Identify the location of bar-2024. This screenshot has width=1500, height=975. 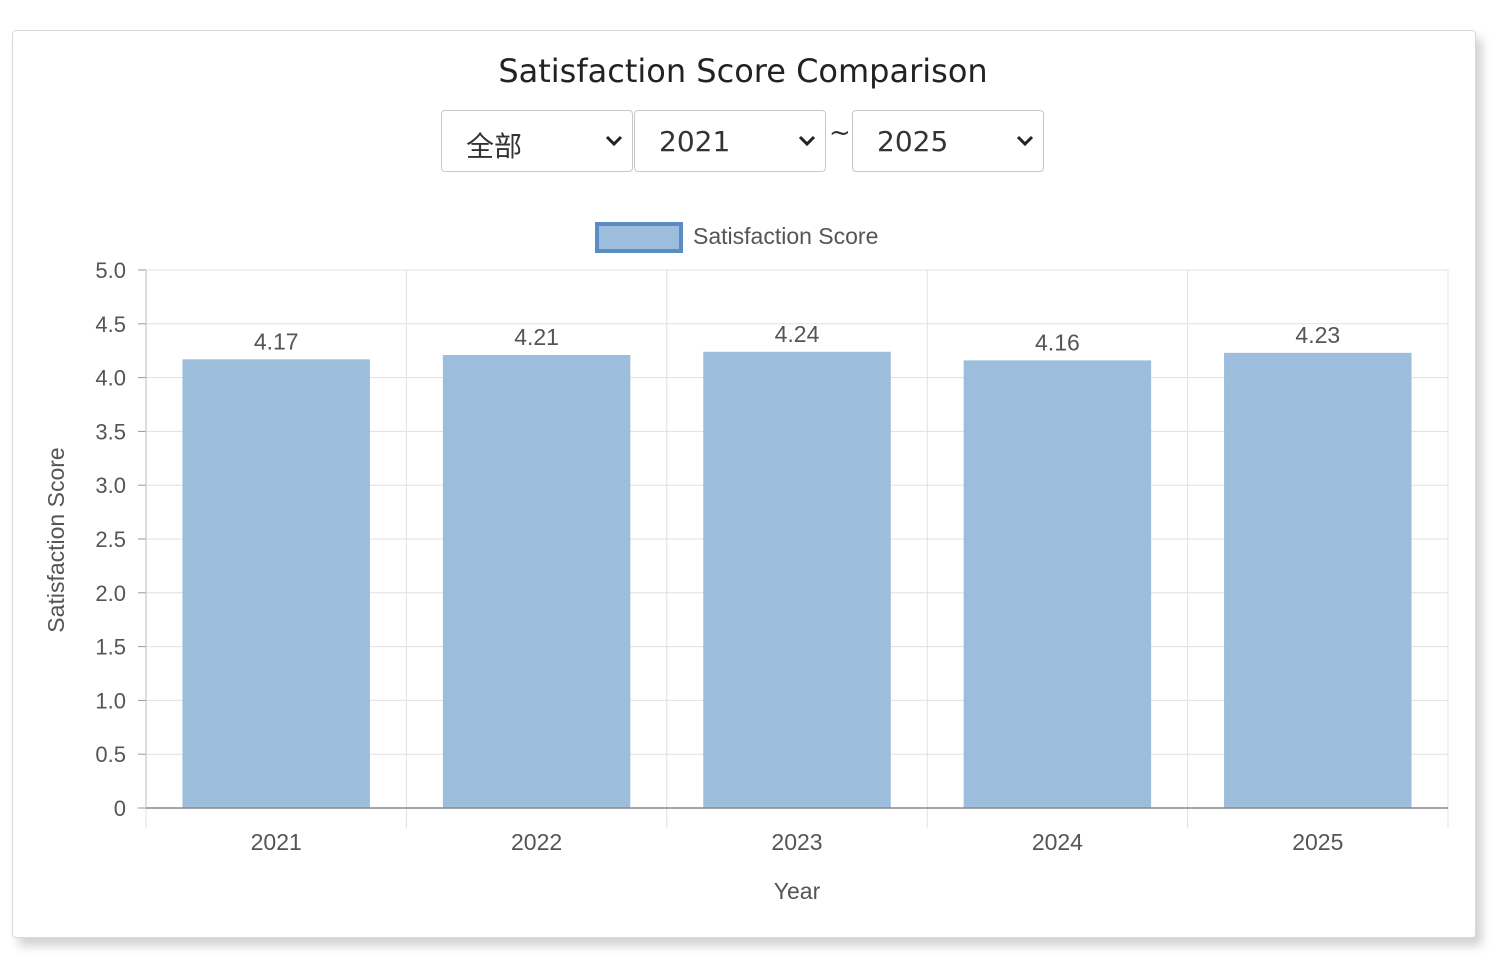
(1057, 584).